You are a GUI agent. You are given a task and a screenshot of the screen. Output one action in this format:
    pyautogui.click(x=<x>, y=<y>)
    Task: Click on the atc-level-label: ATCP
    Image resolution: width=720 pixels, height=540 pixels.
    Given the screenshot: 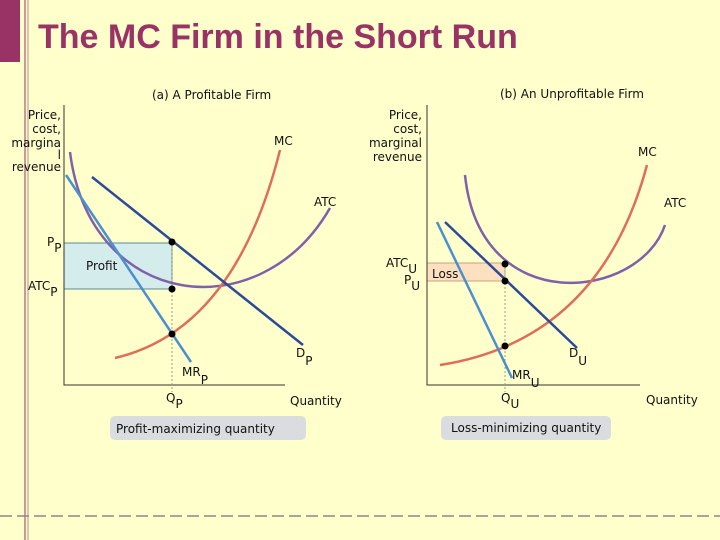 What is the action you would take?
    pyautogui.click(x=43, y=289)
    